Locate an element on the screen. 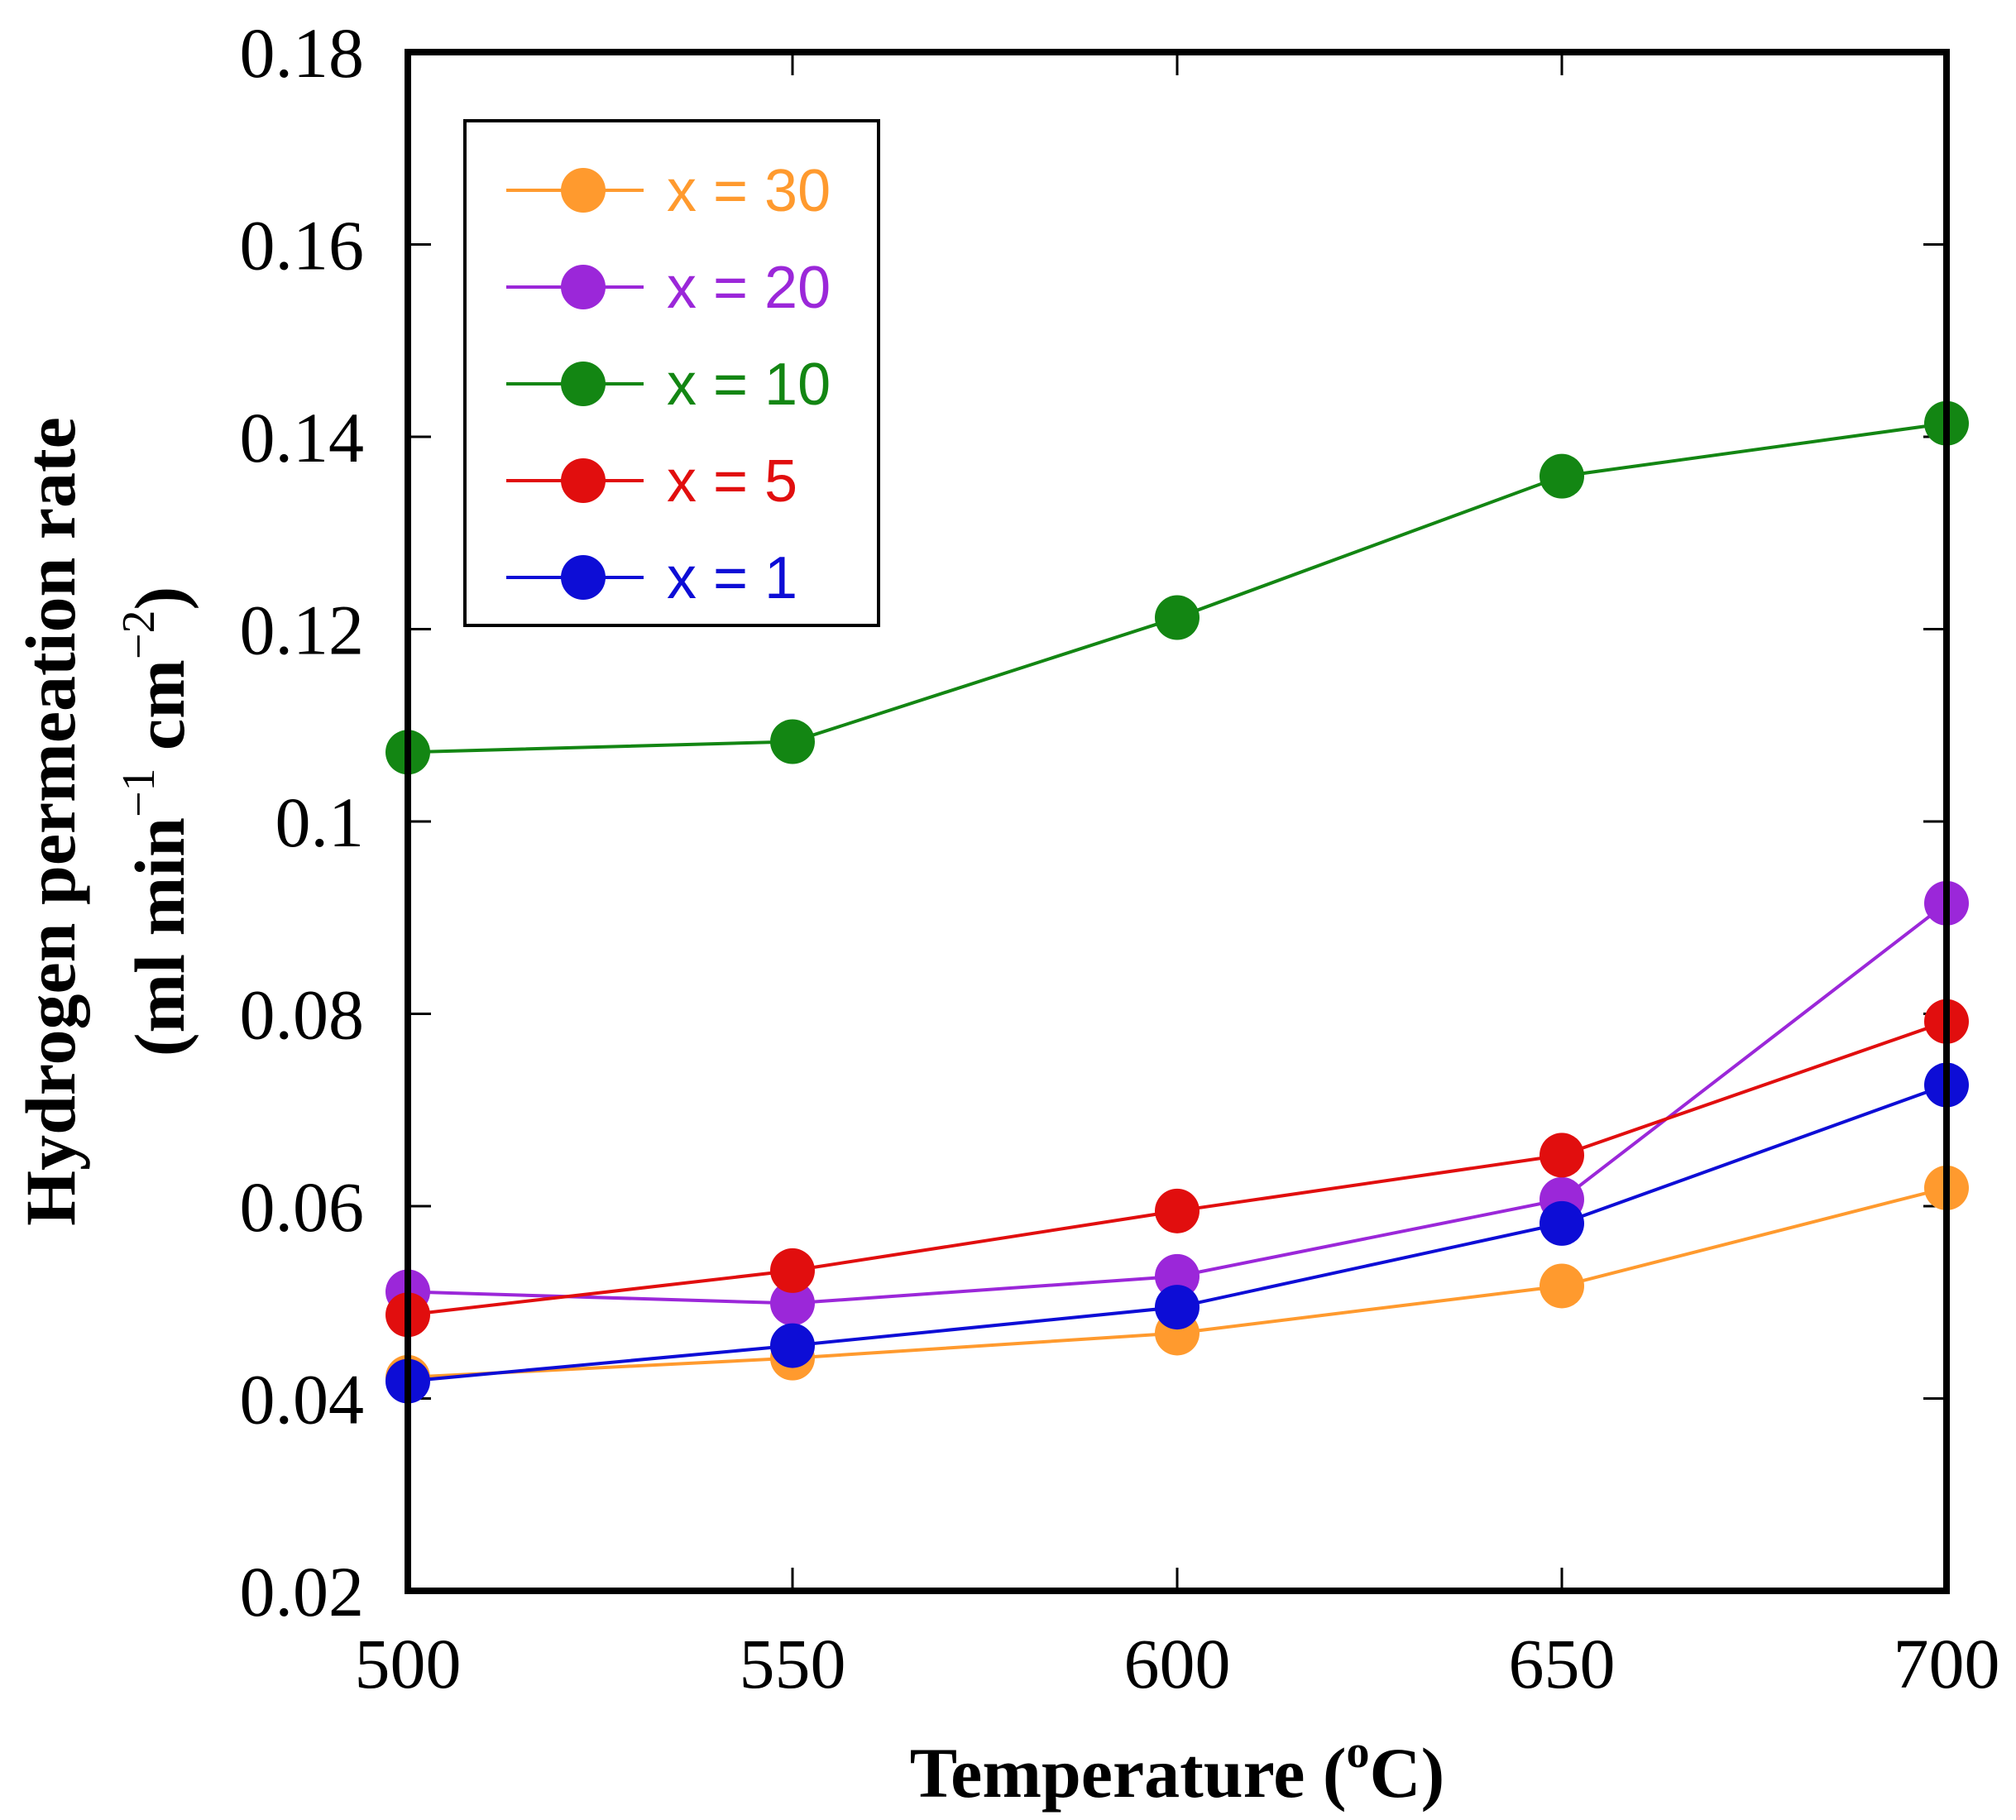 The height and width of the screenshot is (1820, 2016). y-tick-labels: 0.02 0.04 0.06 0.08 0.1 0.12 0.14 0.16 0.18 is located at coordinates (302, 822).